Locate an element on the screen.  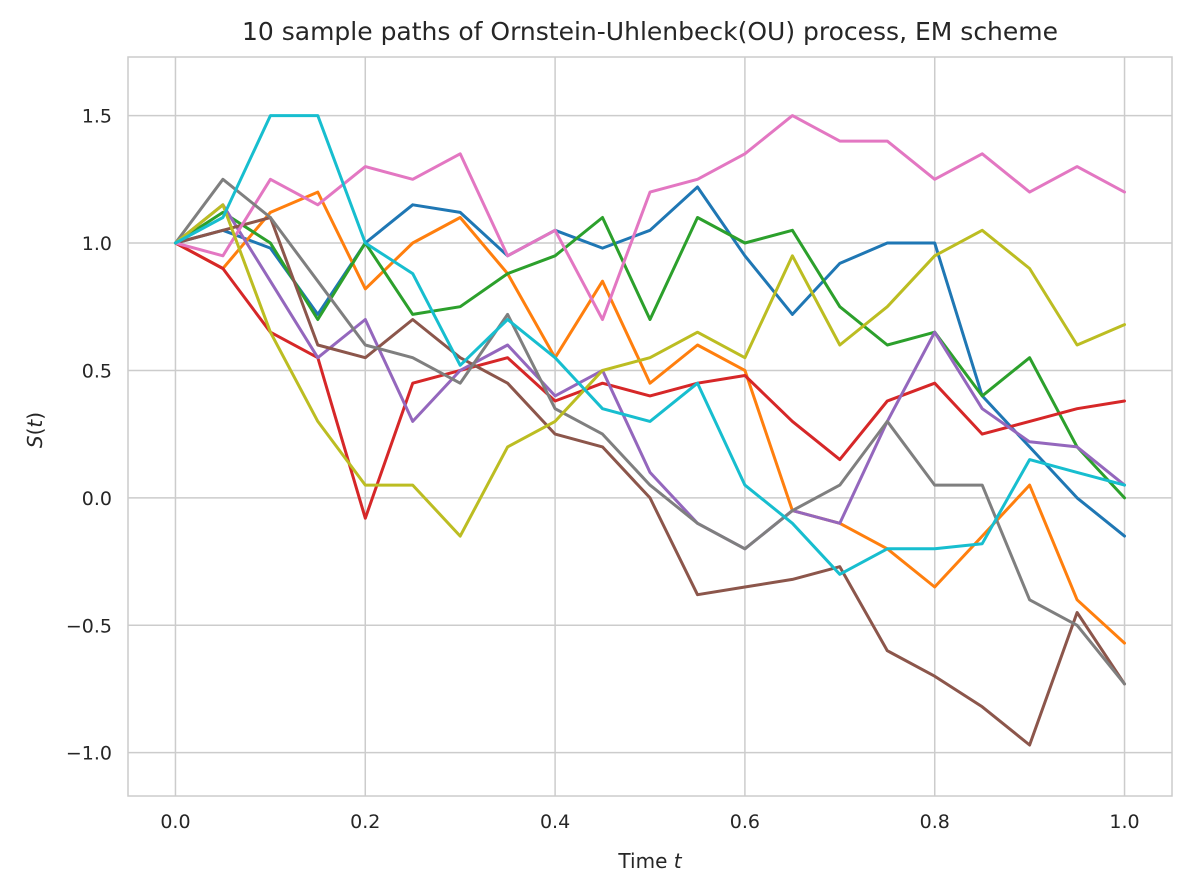
x-tick-label: 0.6 is located at coordinates (745, 822).